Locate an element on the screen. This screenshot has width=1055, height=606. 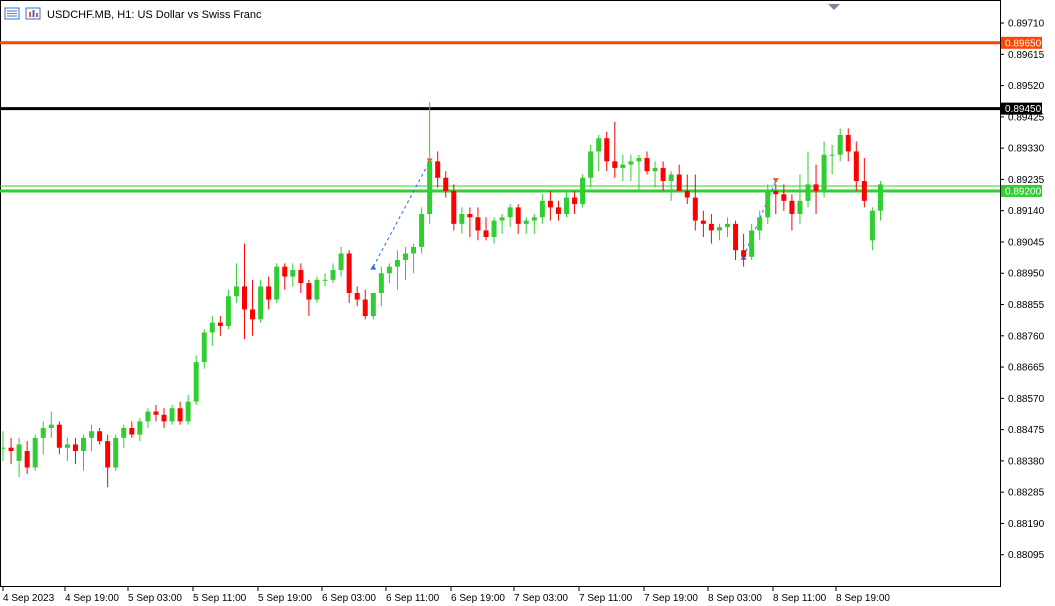
price-tick-label: 0.89520 is located at coordinates (1026, 86).